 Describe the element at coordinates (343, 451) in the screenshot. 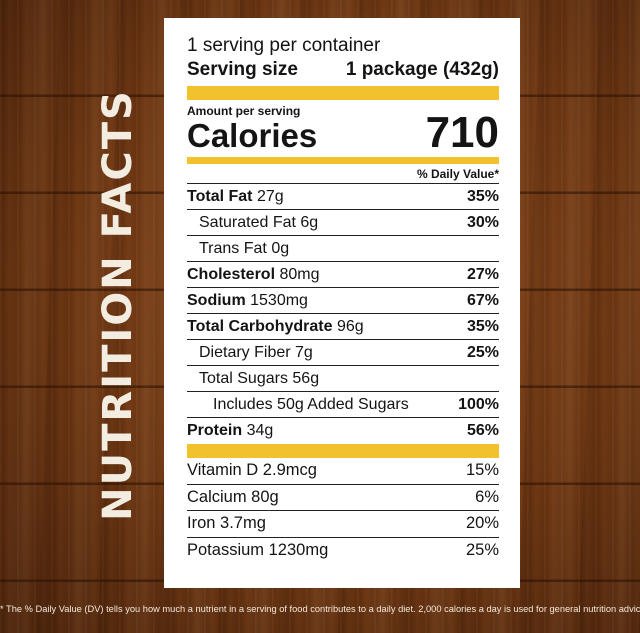

I see `protein-accent-bar` at that location.